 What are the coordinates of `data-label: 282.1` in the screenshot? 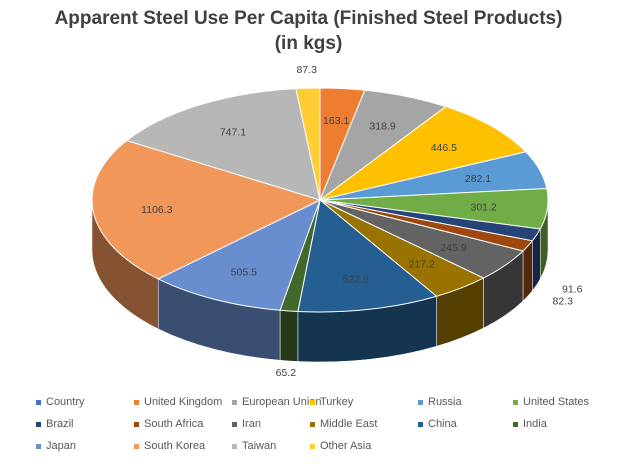 It's located at (478, 179).